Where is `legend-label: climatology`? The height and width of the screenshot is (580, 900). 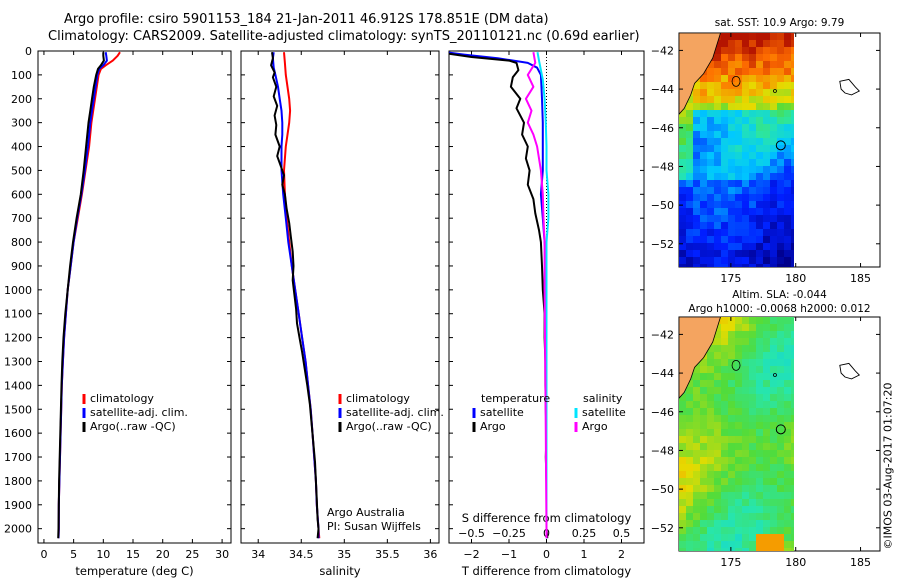 legend-label: climatology is located at coordinates (122, 398).